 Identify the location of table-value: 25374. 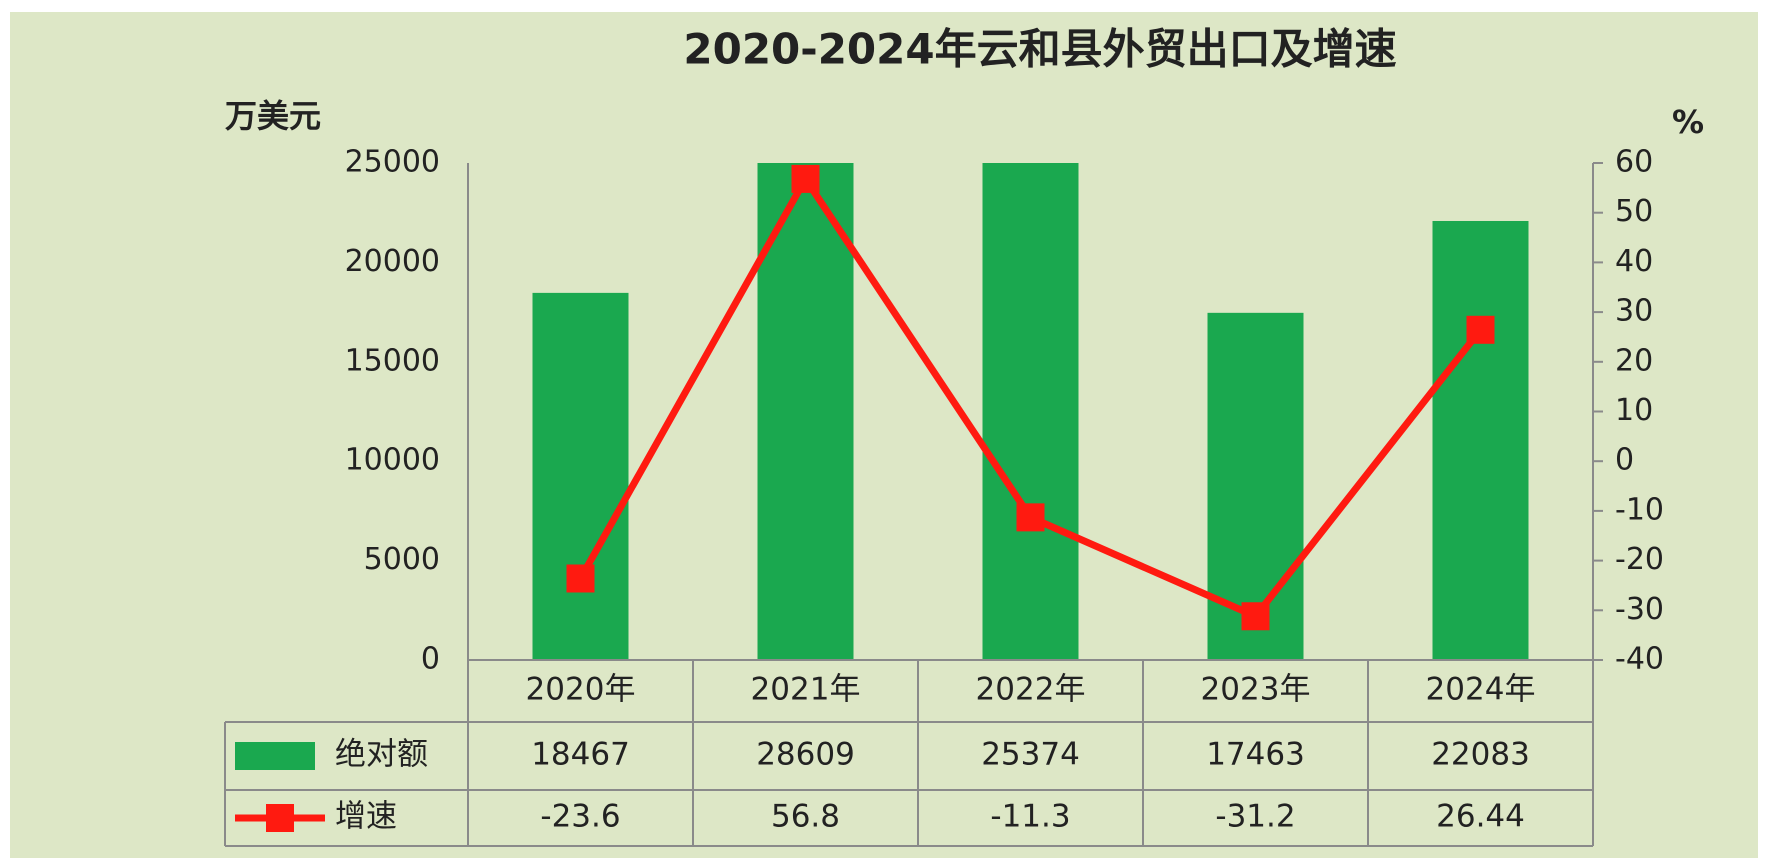
(1030, 755).